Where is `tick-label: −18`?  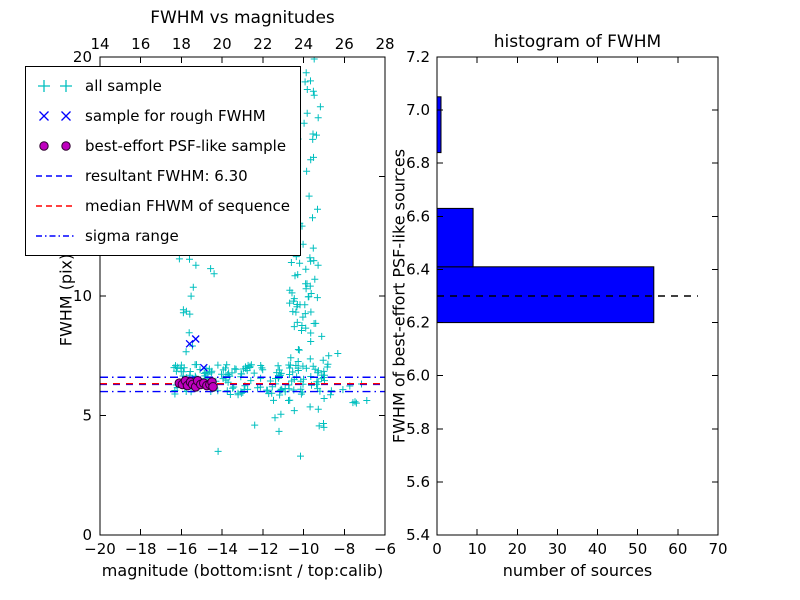 tick-label: −18 is located at coordinates (141, 549).